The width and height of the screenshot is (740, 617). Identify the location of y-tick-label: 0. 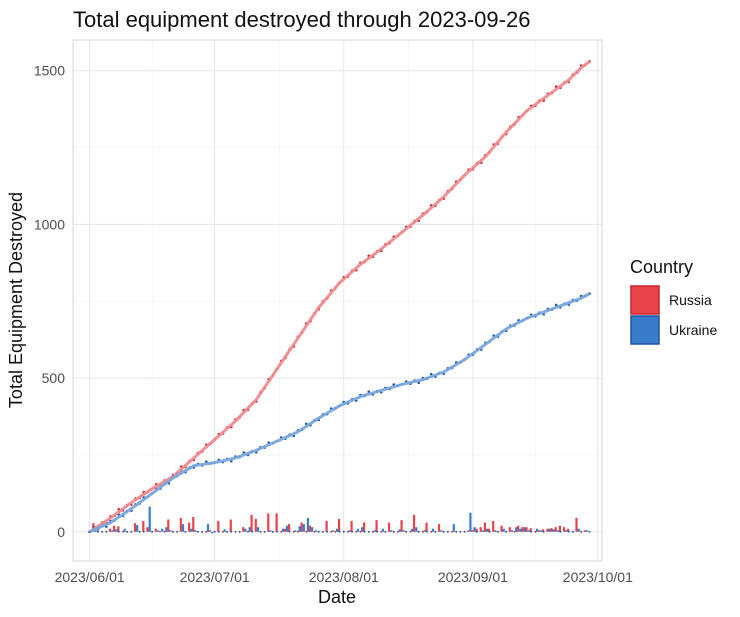
(61, 532).